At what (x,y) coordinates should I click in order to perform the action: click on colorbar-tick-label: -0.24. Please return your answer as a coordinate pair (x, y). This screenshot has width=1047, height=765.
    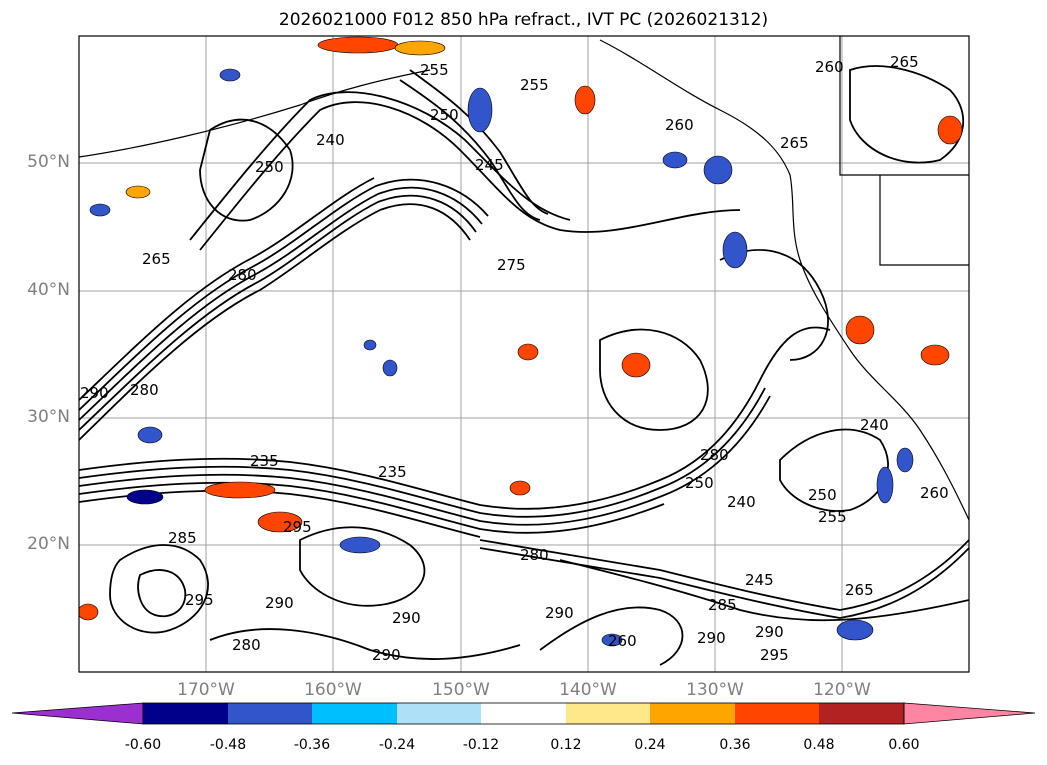
    Looking at the image, I should click on (397, 745).